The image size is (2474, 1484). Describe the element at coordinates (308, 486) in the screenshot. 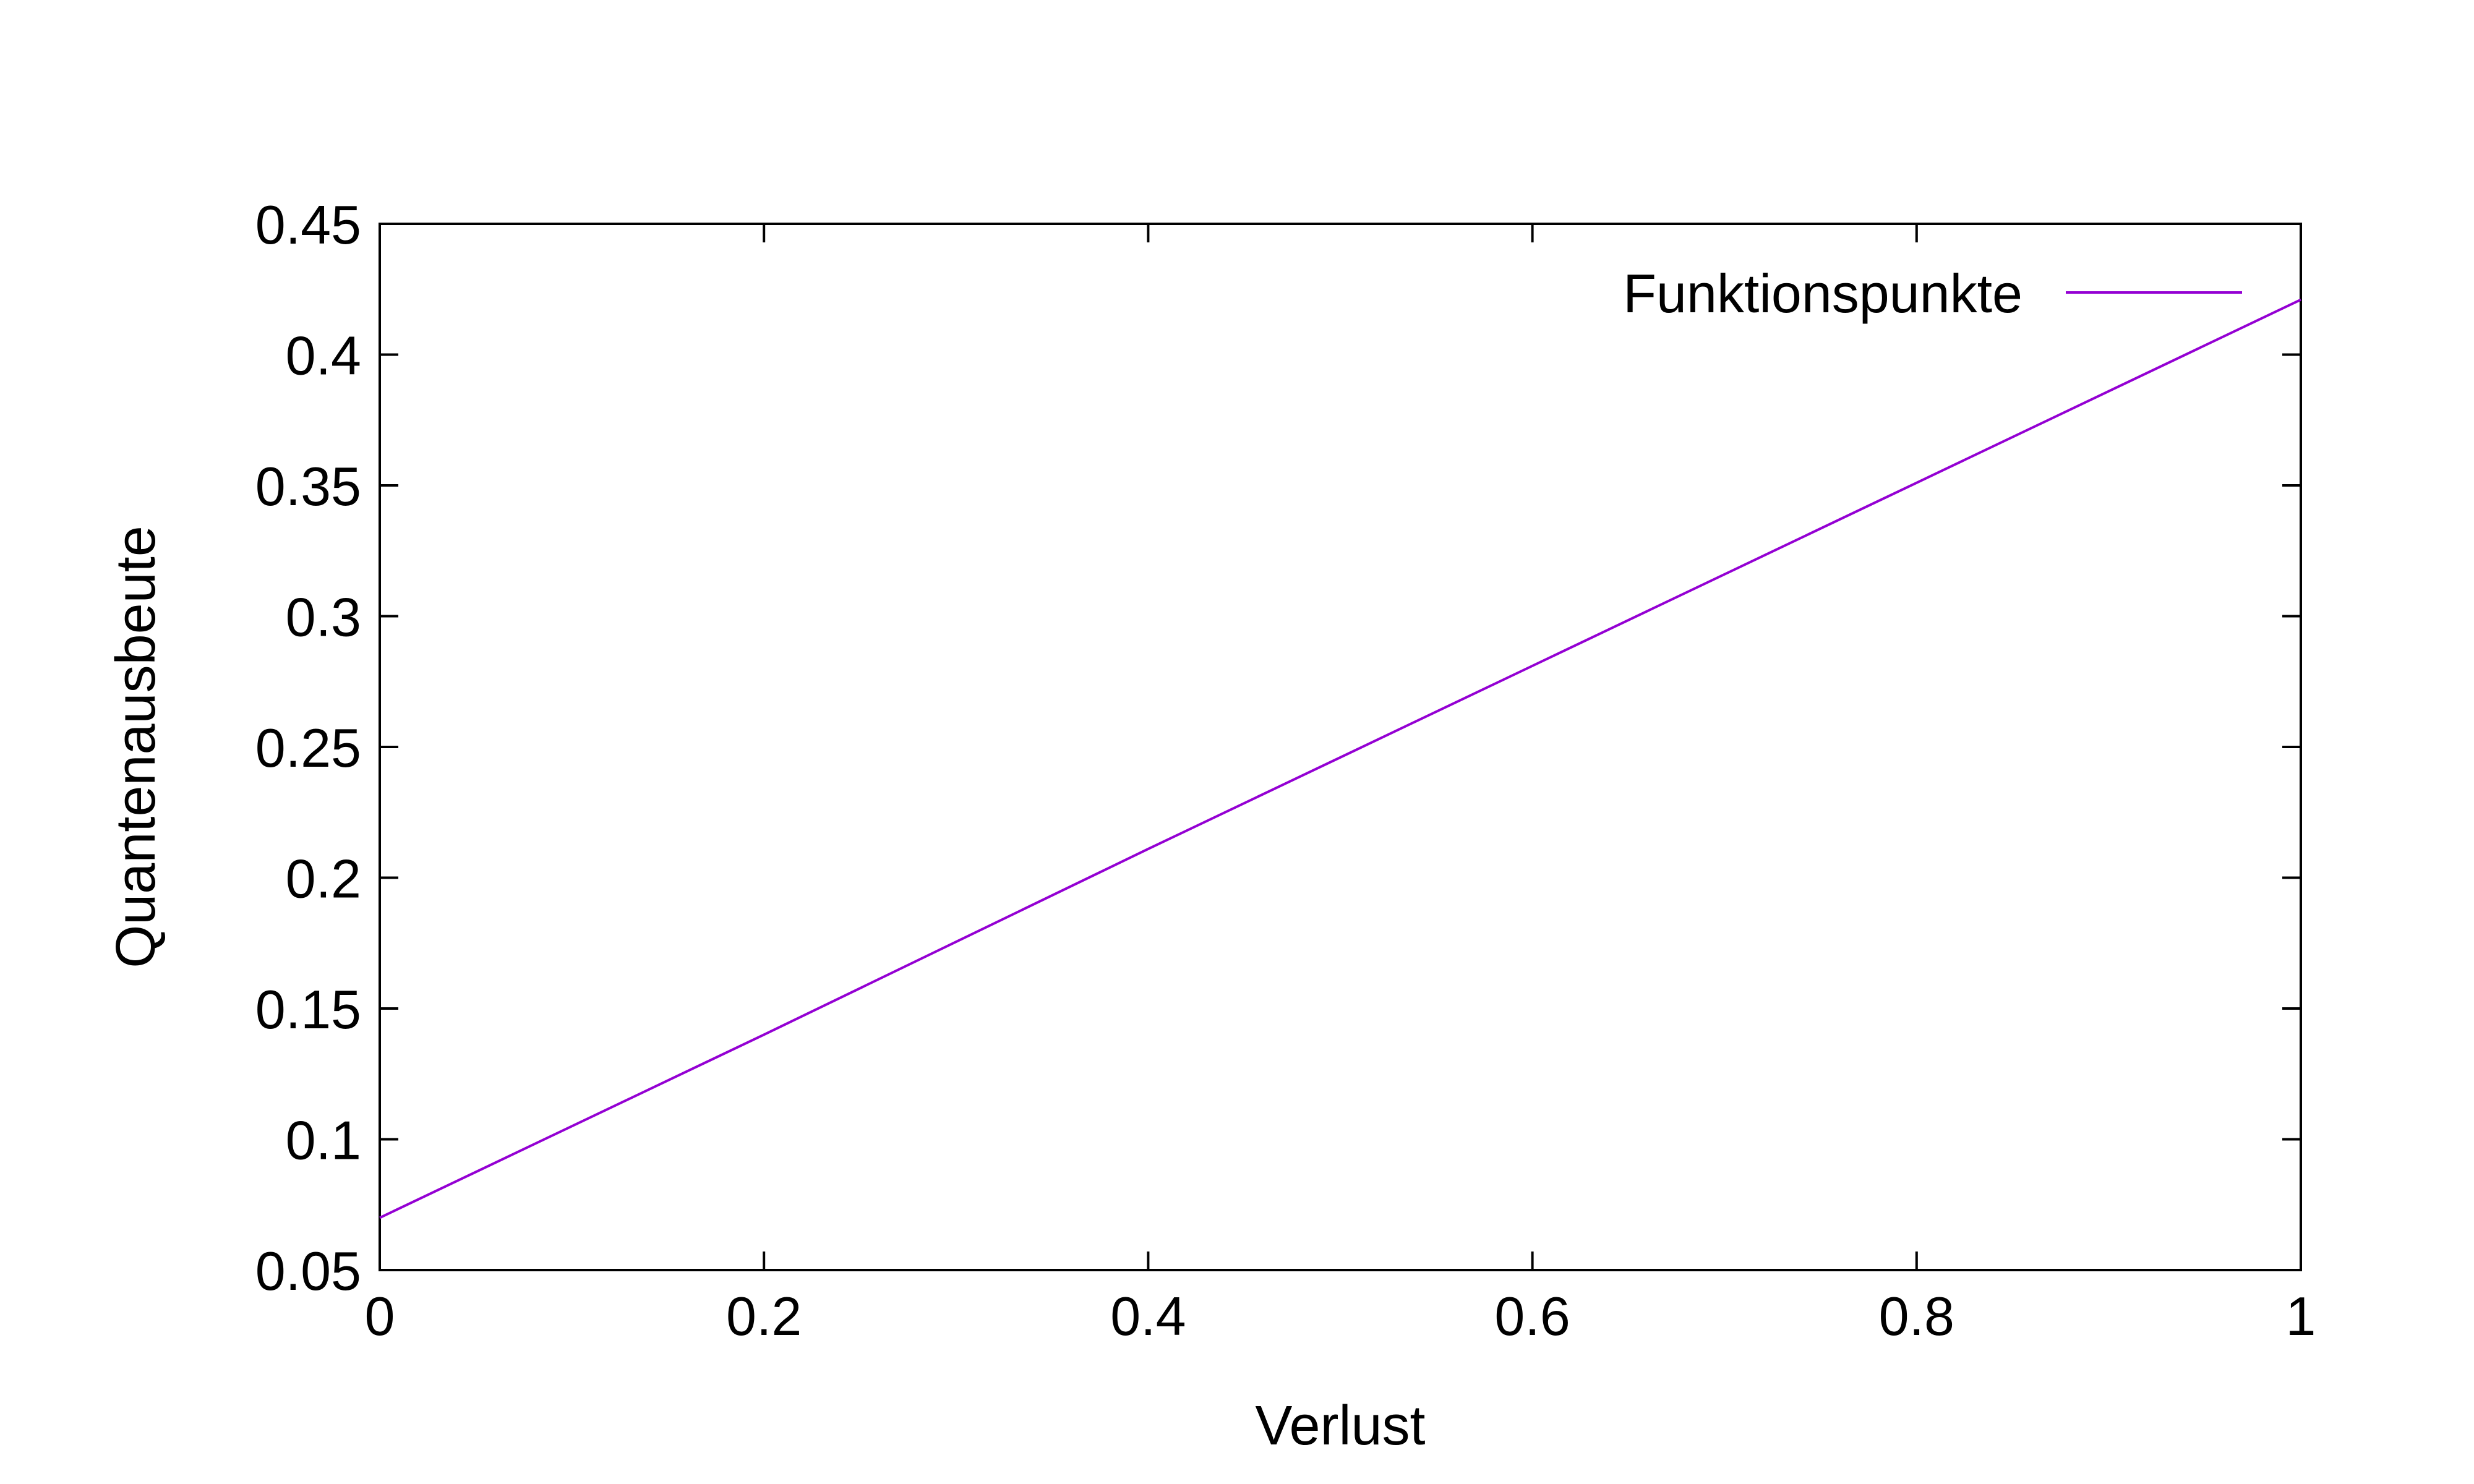

I see `y-tick-label: 0.35` at that location.